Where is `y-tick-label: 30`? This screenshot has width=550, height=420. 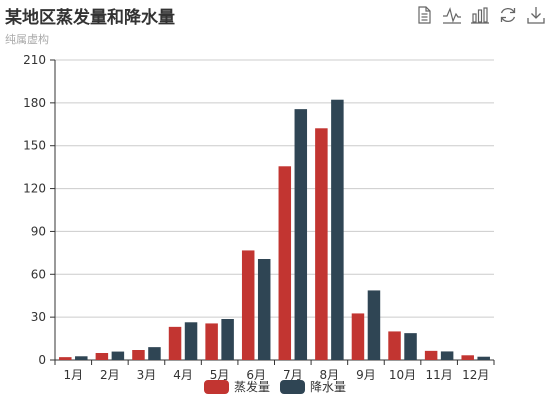
y-tick-label: 30 is located at coordinates (38, 317).